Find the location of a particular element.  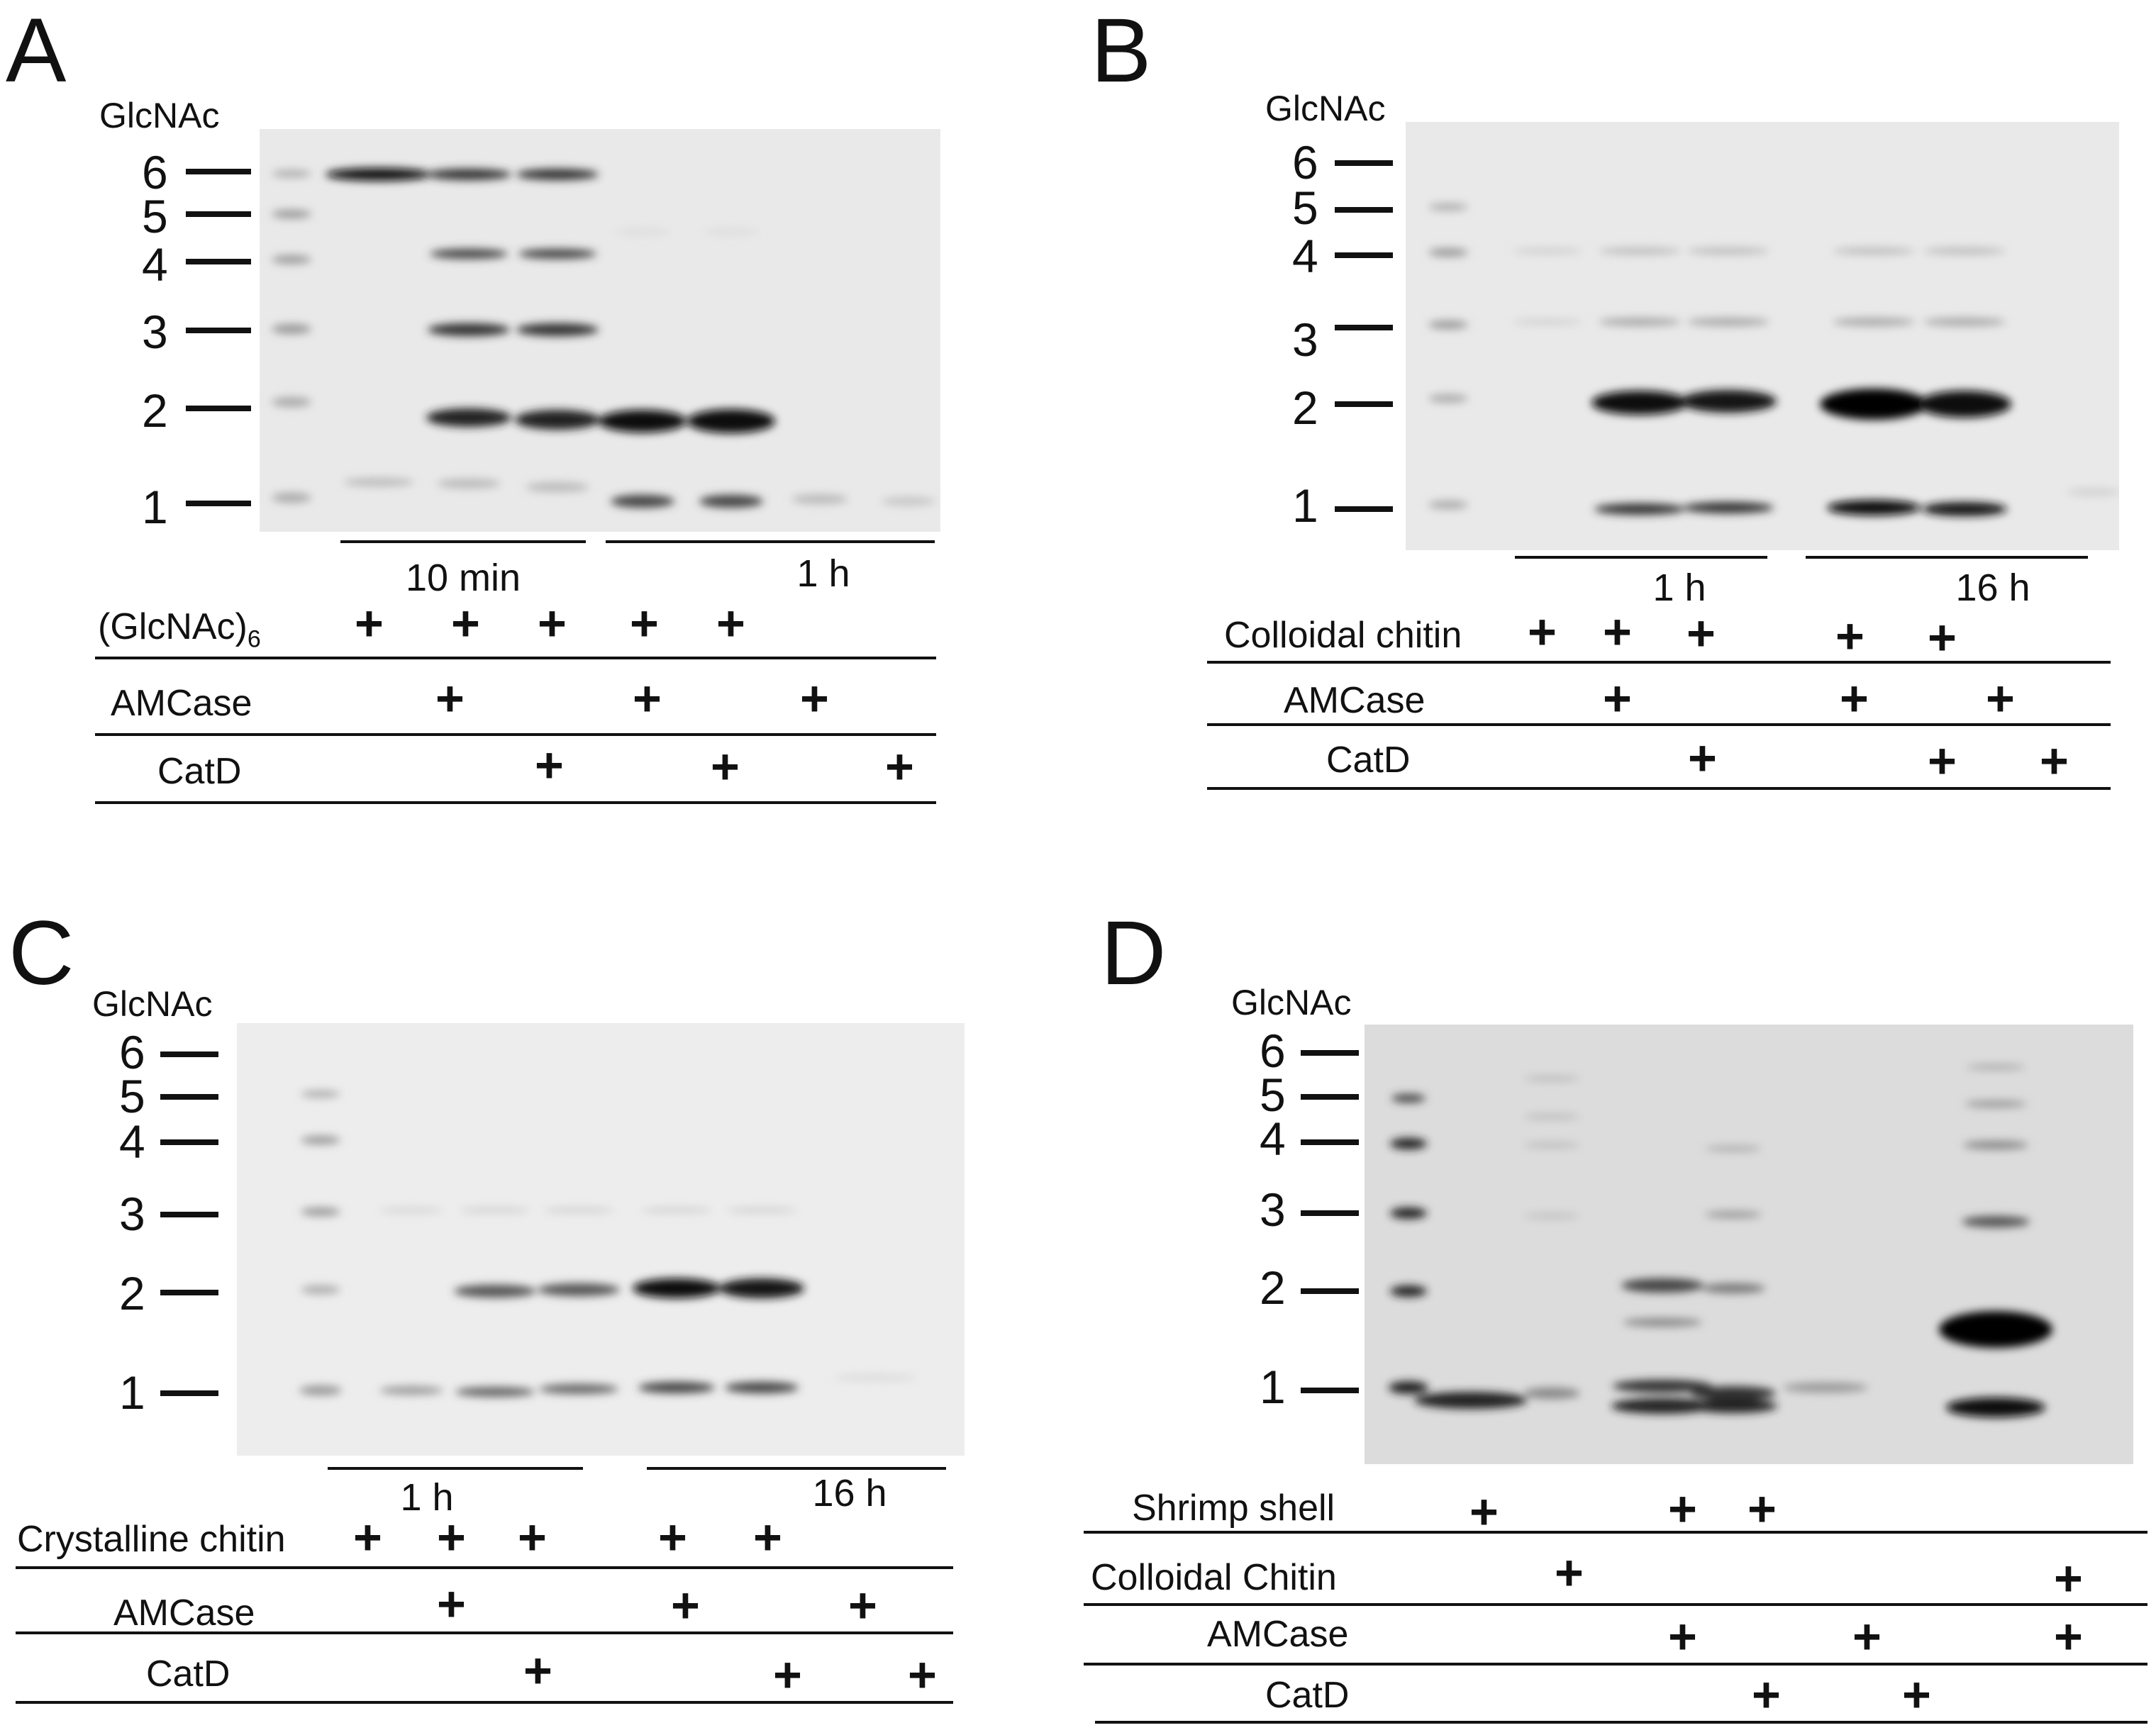

marker-label-4: 4 is located at coordinates (1305, 256).